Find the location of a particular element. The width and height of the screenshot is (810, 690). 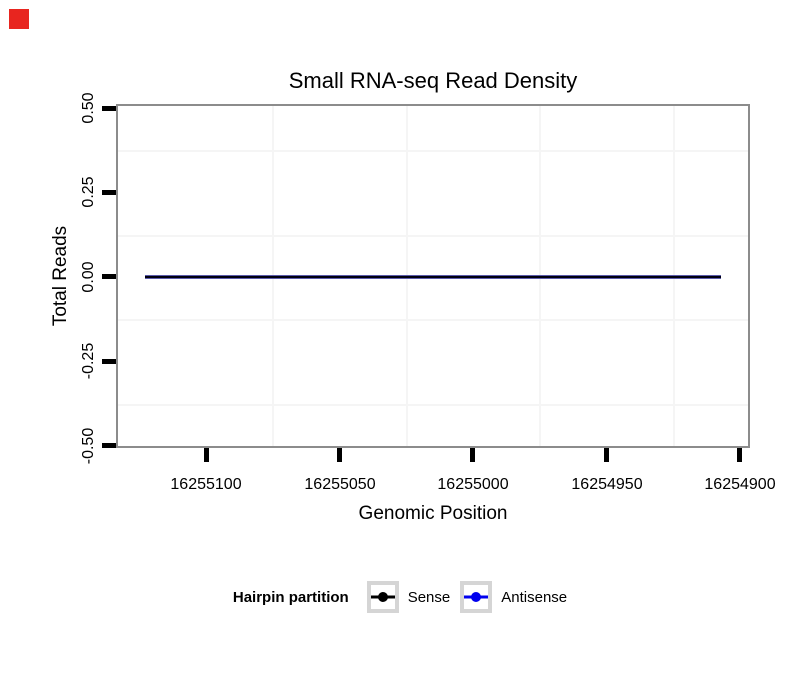

x-tick-label: 16255100 is located at coordinates (206, 484).